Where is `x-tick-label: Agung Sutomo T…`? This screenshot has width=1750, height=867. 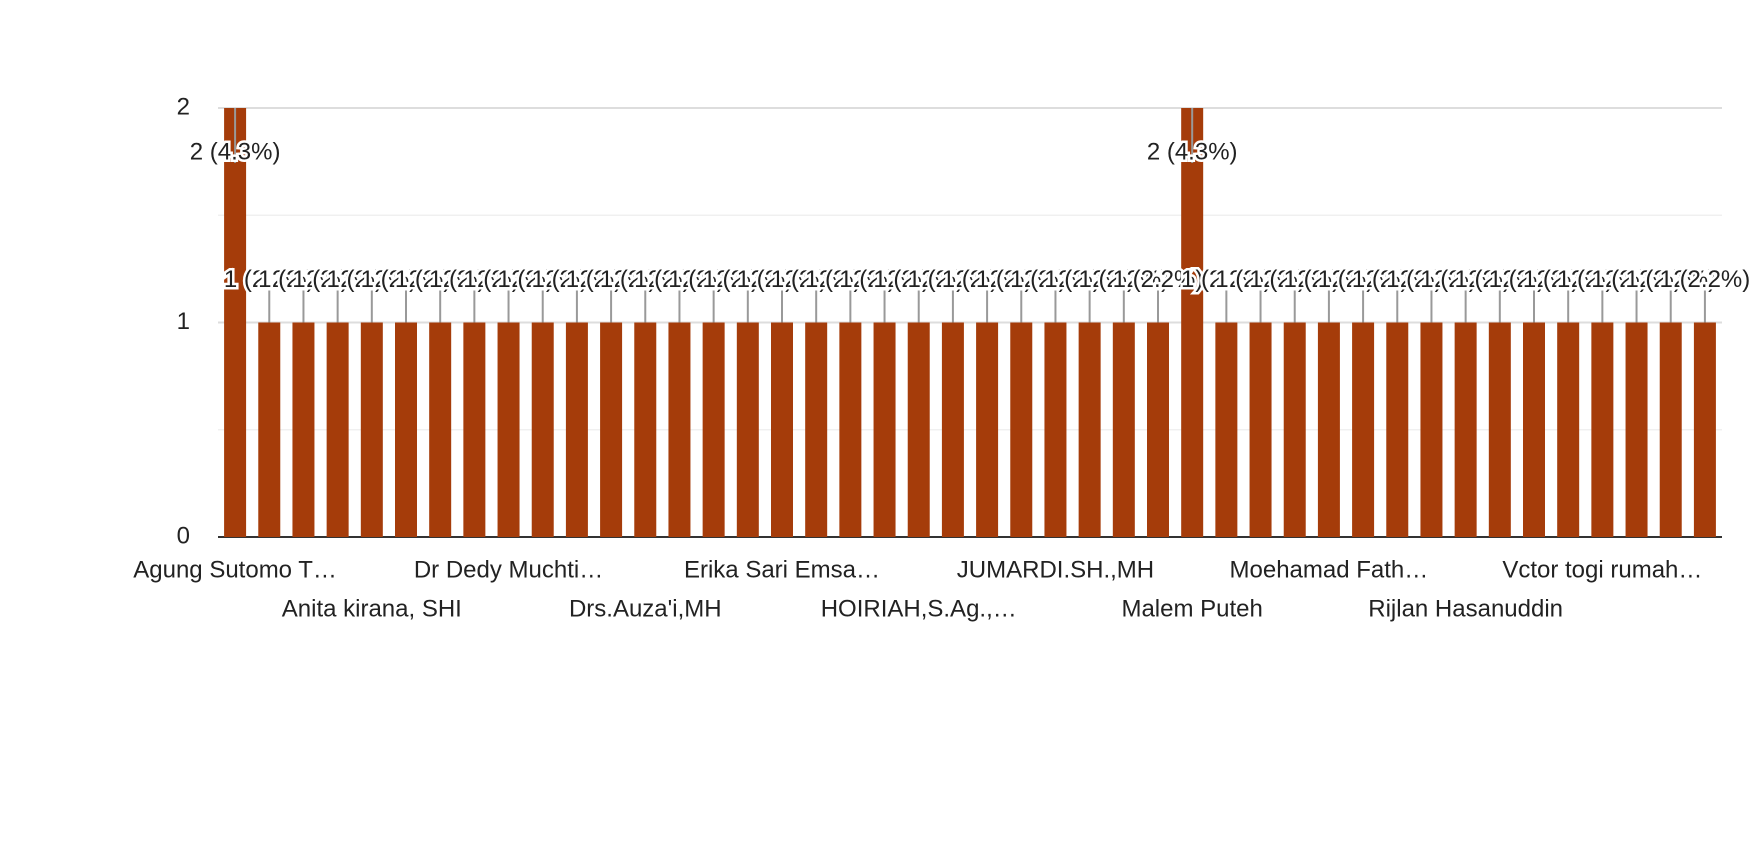 x-tick-label: Agung Sutomo T… is located at coordinates (235, 569).